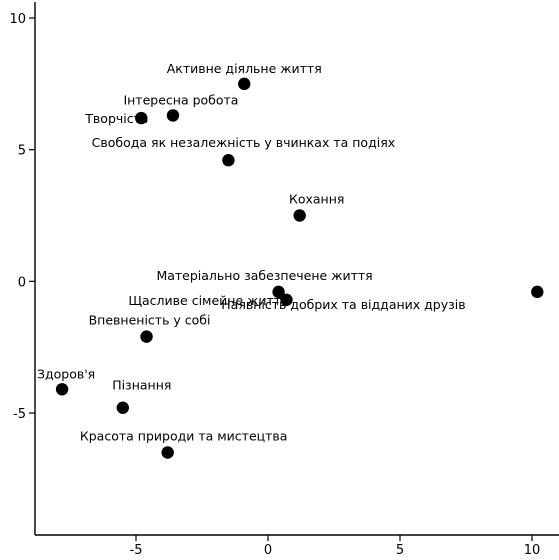 This screenshot has width=559, height=560. What do you see at coordinates (268, 550) in the screenshot?
I see `x-tick-label: 0` at bounding box center [268, 550].